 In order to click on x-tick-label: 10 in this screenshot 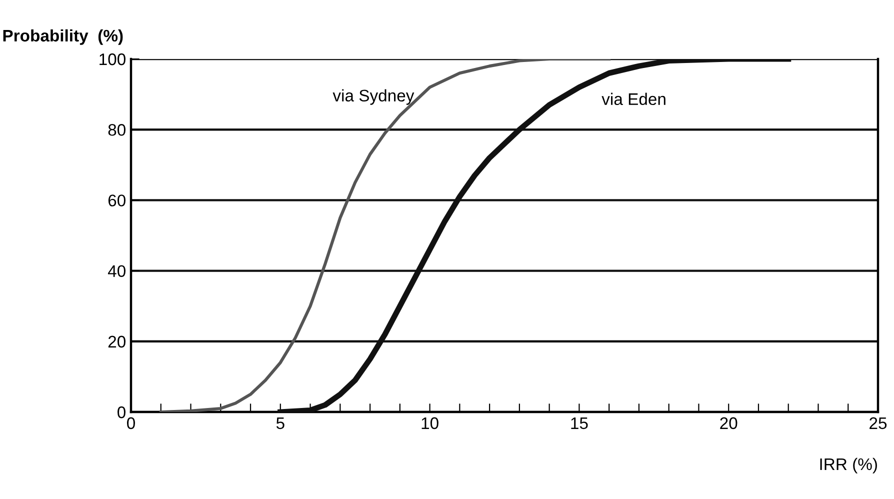, I will do `click(430, 423)`.